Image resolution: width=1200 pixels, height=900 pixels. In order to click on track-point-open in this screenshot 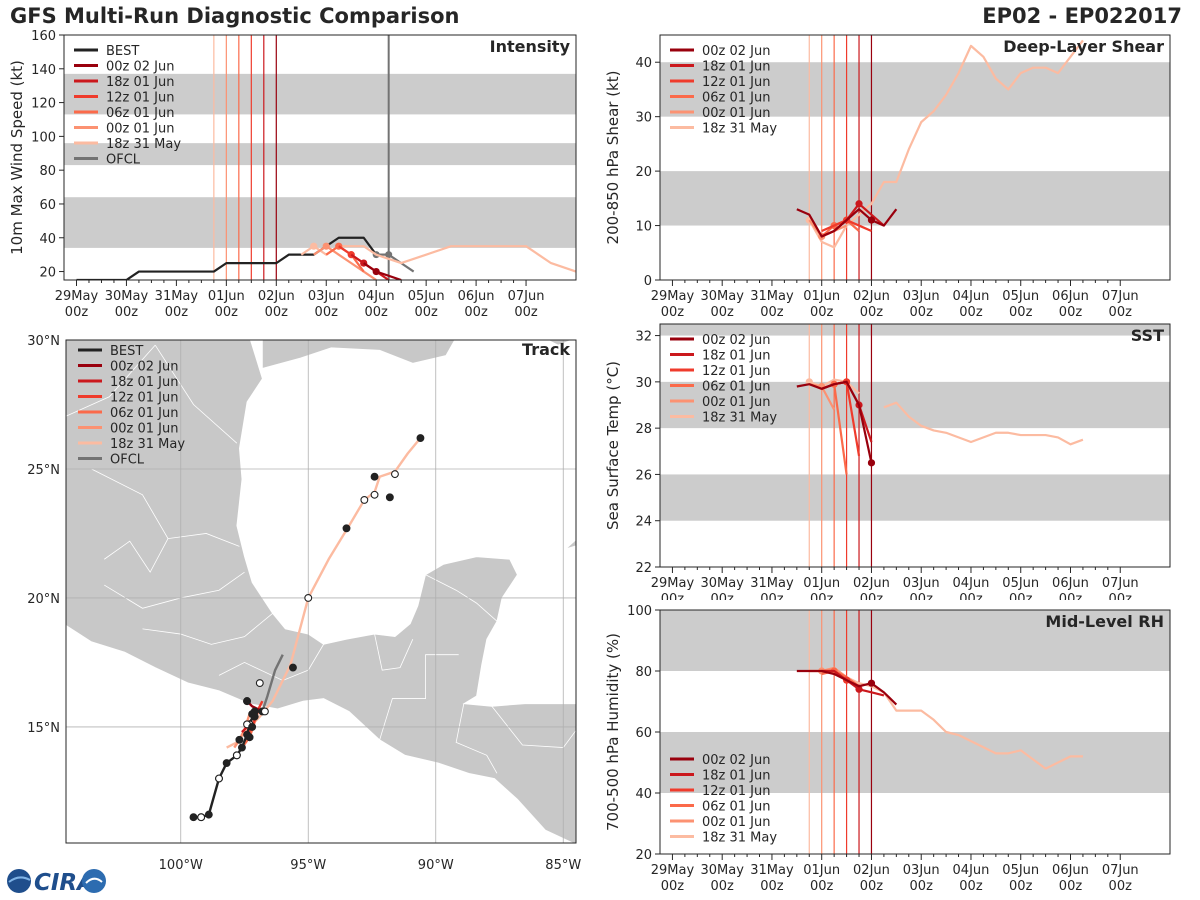, I will do `click(308, 597)`.